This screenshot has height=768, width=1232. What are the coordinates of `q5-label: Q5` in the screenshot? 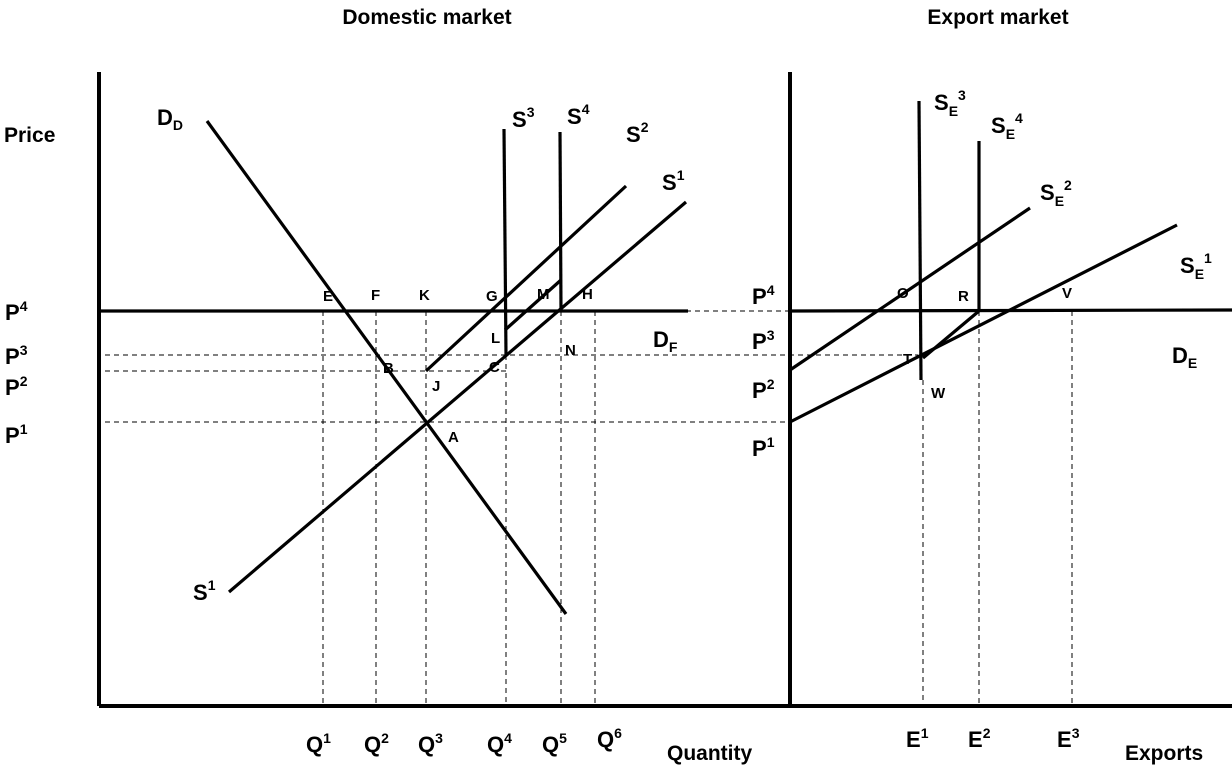 It's located at (554, 743).